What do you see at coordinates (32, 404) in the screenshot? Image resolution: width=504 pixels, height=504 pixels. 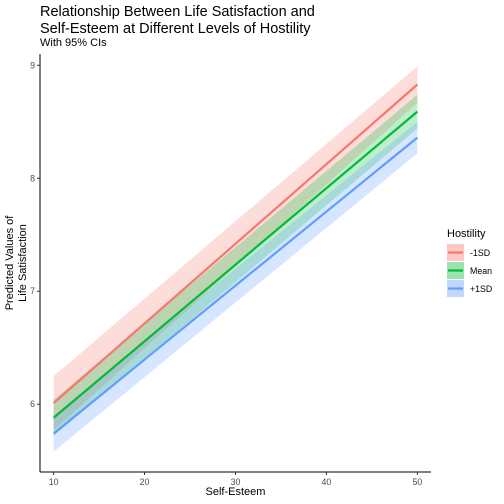 I see `y-tick-label: 6` at bounding box center [32, 404].